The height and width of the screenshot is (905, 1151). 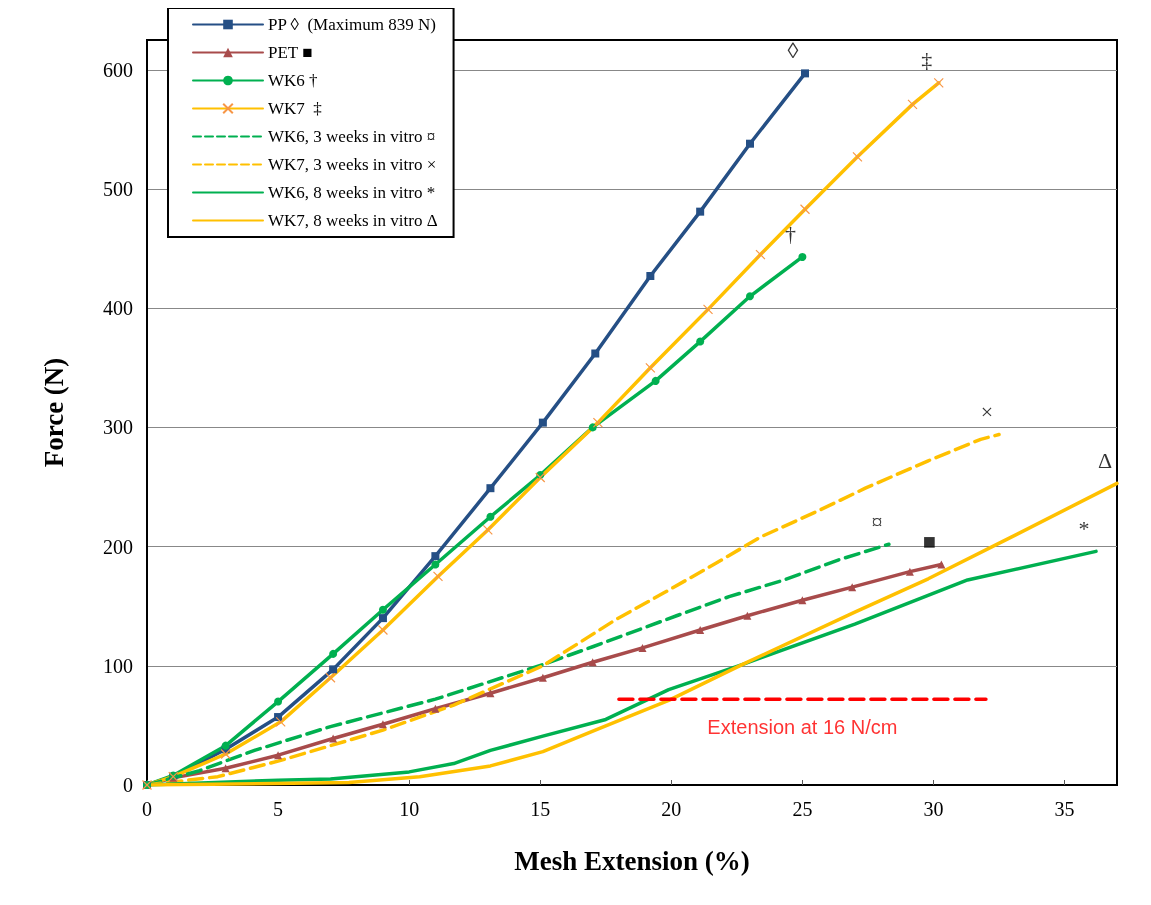 What do you see at coordinates (352, 164) in the screenshot?
I see `legend-label: WK7, 3 weeks in vitro ×` at bounding box center [352, 164].